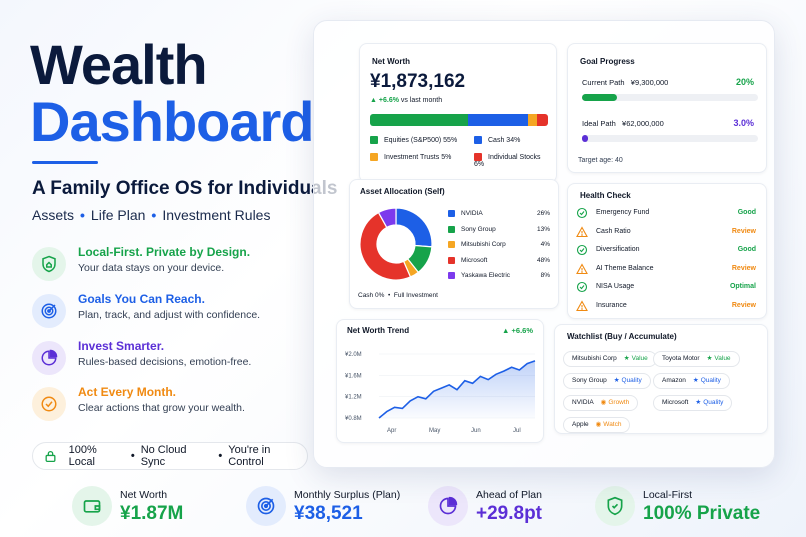  Describe the element at coordinates (185, 188) in the screenshot. I see `hero-tagline: A Family Office OS for Individuals` at that location.